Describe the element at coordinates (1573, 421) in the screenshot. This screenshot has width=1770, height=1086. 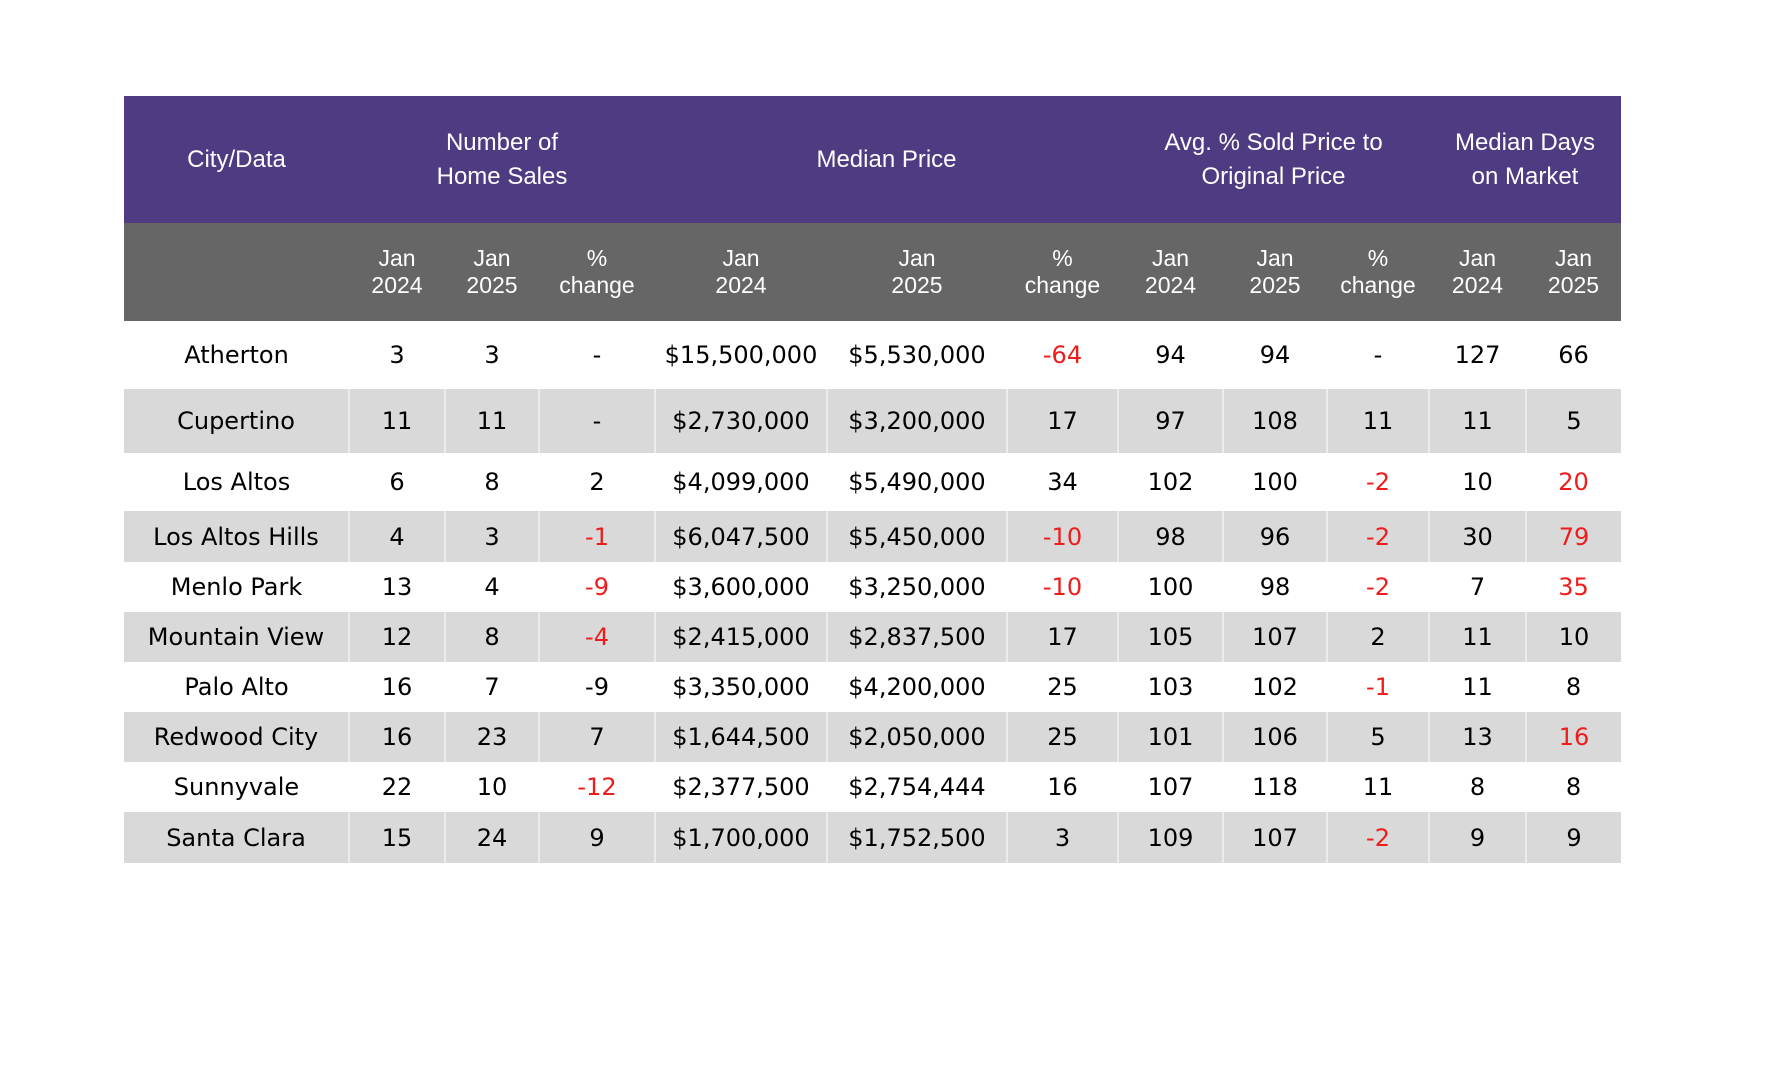
I see `data-cell: 5` at that location.